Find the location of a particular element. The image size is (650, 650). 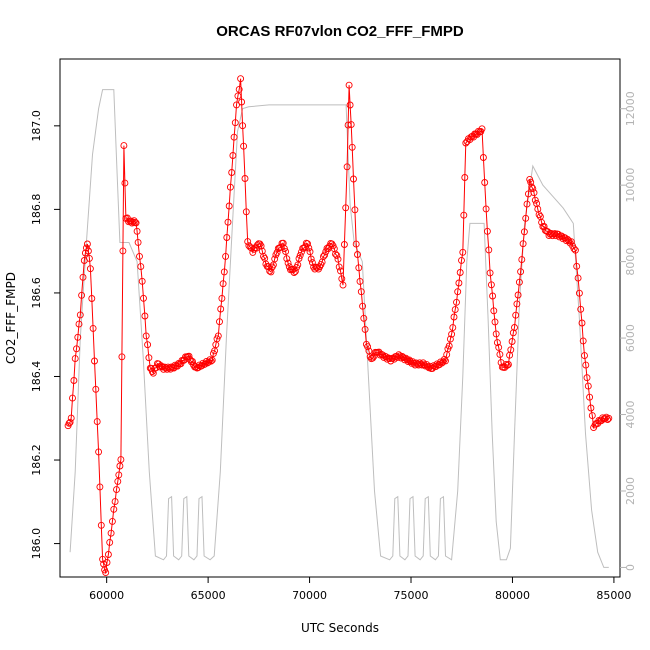

y2-tick-label: 2000 is located at coordinates (630, 491).